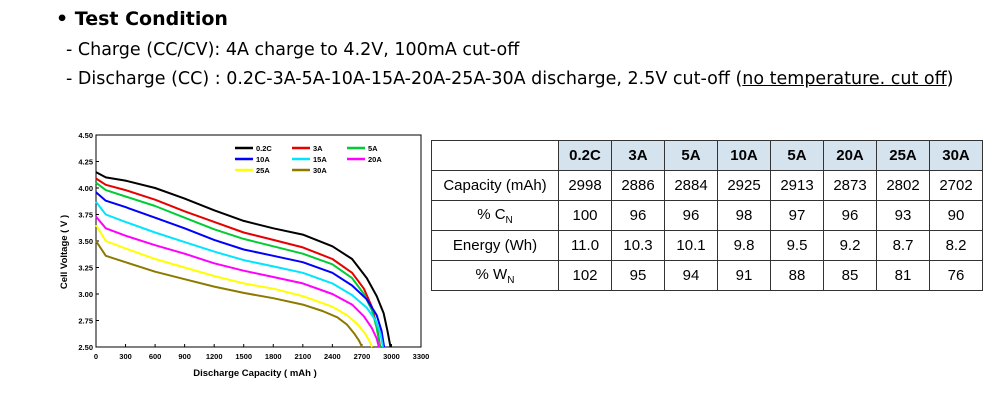  Describe the element at coordinates (243, 356) in the screenshot. I see `x-tick-label: 1500` at that location.